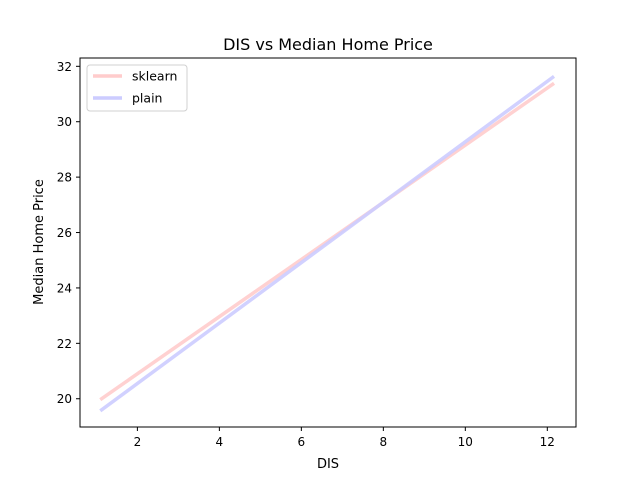  I want to click on y-axis-label: Median Home Price, so click(39, 242).